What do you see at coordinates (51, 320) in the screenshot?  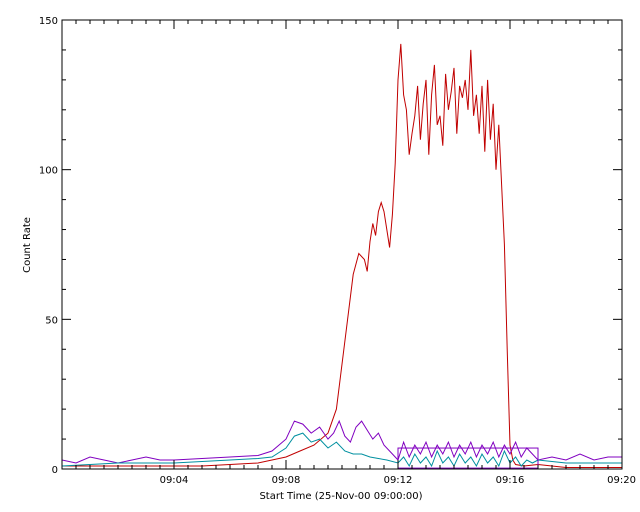 I see `y-tick-label: 50` at bounding box center [51, 320].